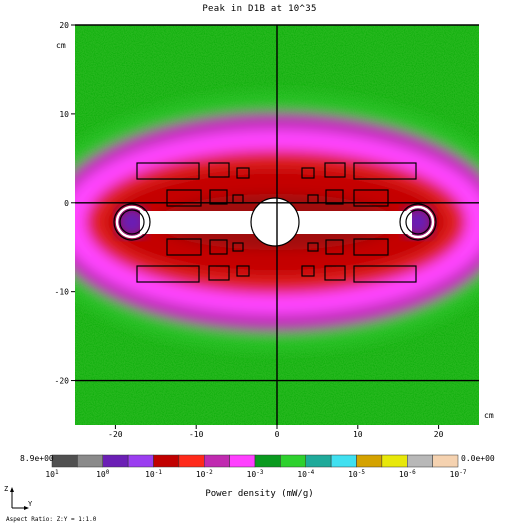 The width and height of the screenshot is (519, 529). What do you see at coordinates (196, 434) in the screenshot?
I see `x-tick-label: -10` at bounding box center [196, 434].